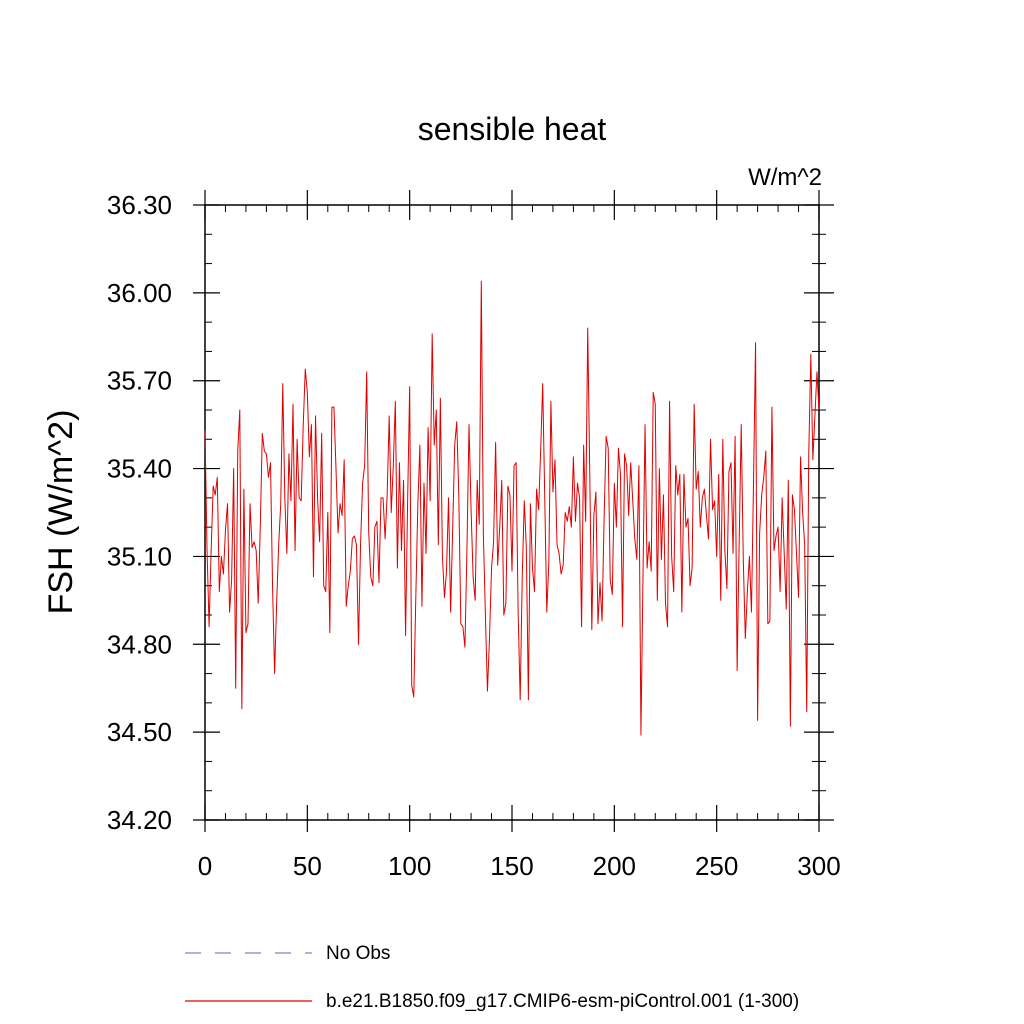 The height and width of the screenshot is (1024, 1024). I want to click on y-tick-label: 34.50, so click(139, 732).